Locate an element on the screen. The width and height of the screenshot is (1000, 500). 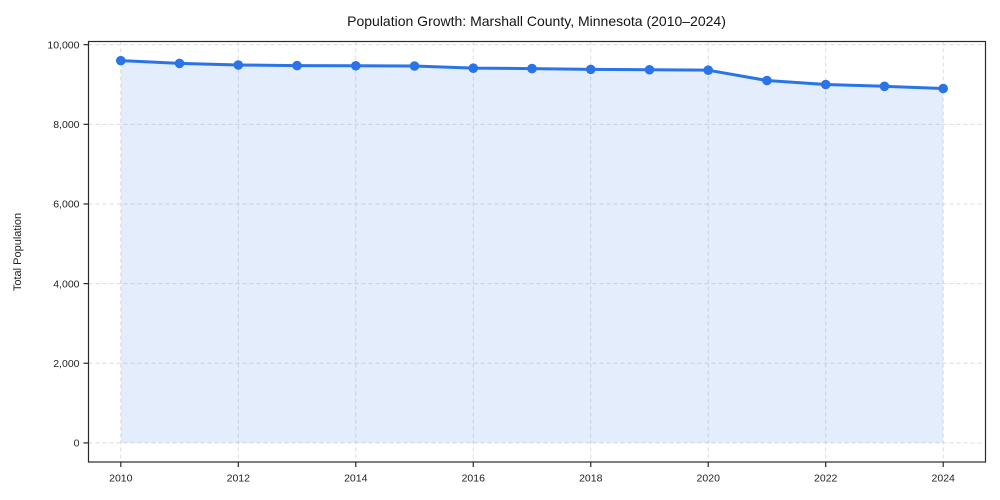
y-tick-label: 6,000 is located at coordinates (66, 205).